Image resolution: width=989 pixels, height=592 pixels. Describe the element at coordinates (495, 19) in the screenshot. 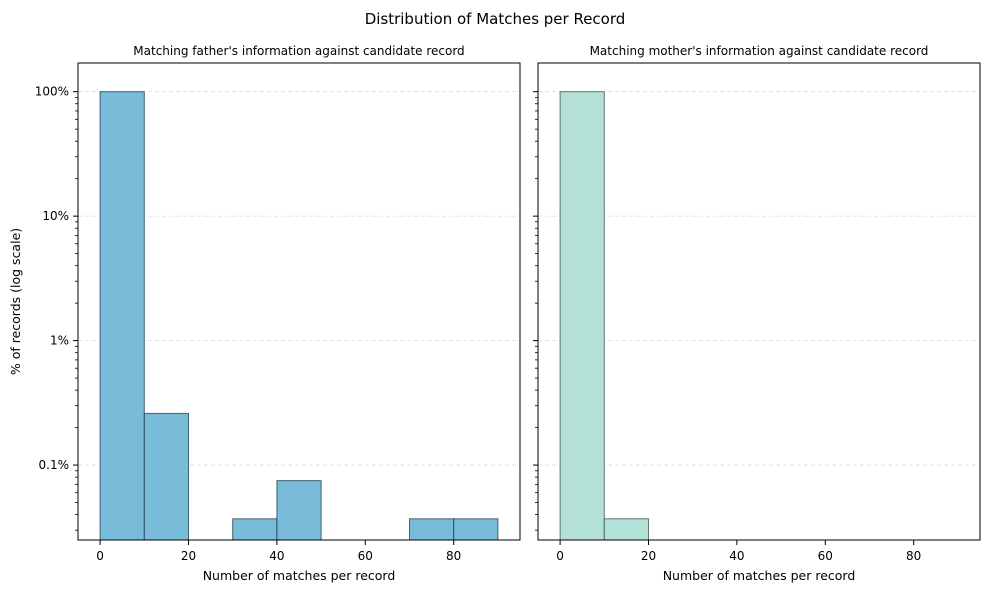

I see `figure-suptitle: Distribution of Matches per Record` at that location.